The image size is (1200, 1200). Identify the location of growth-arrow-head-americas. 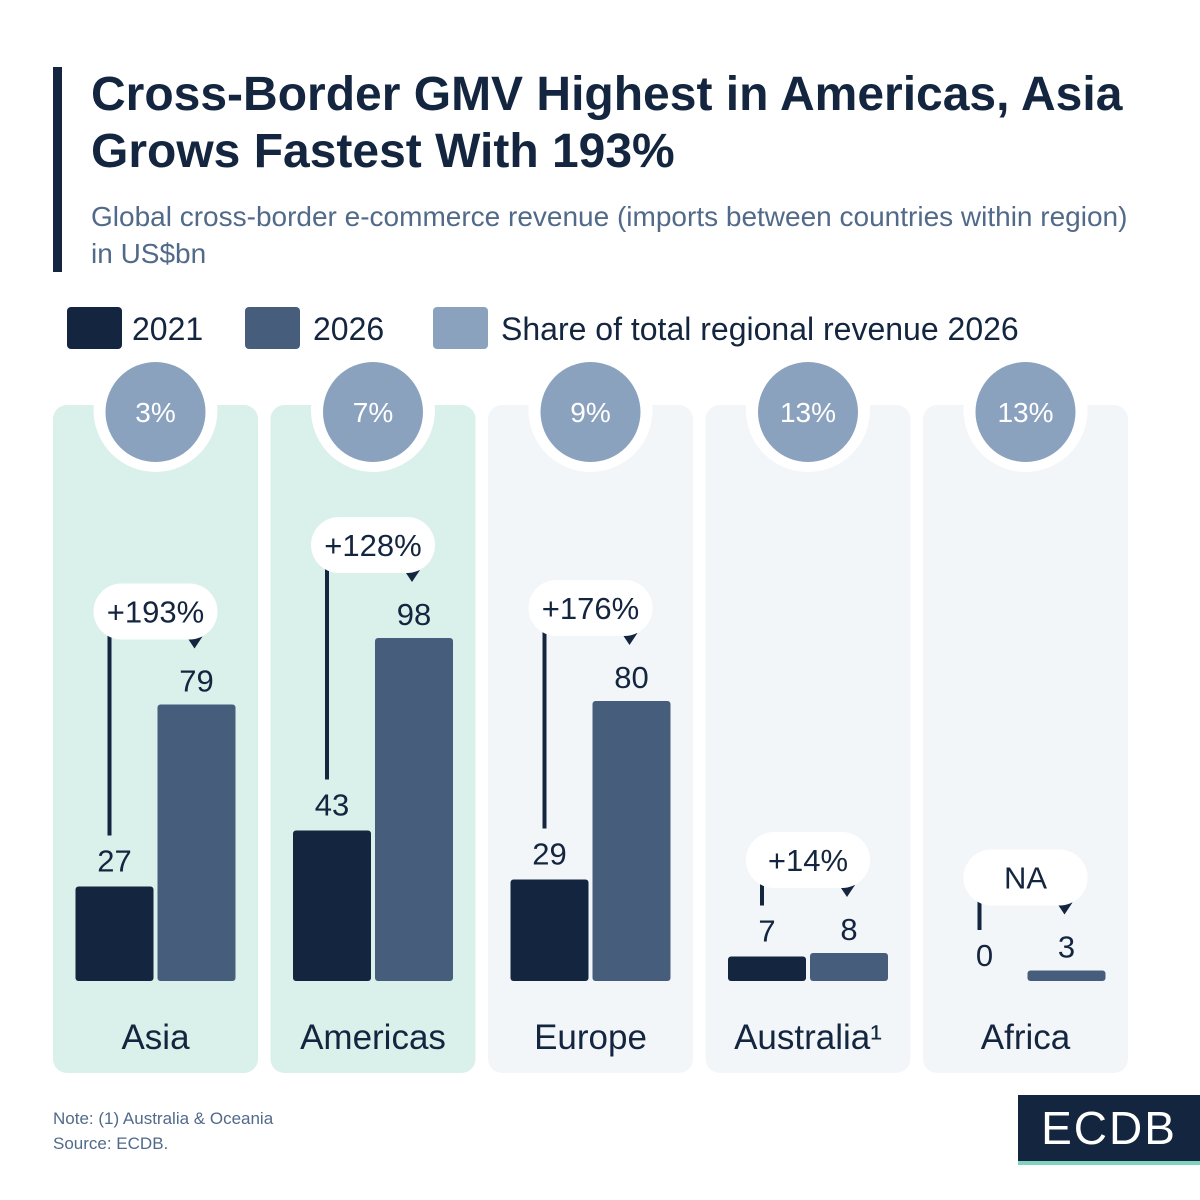
(412, 576).